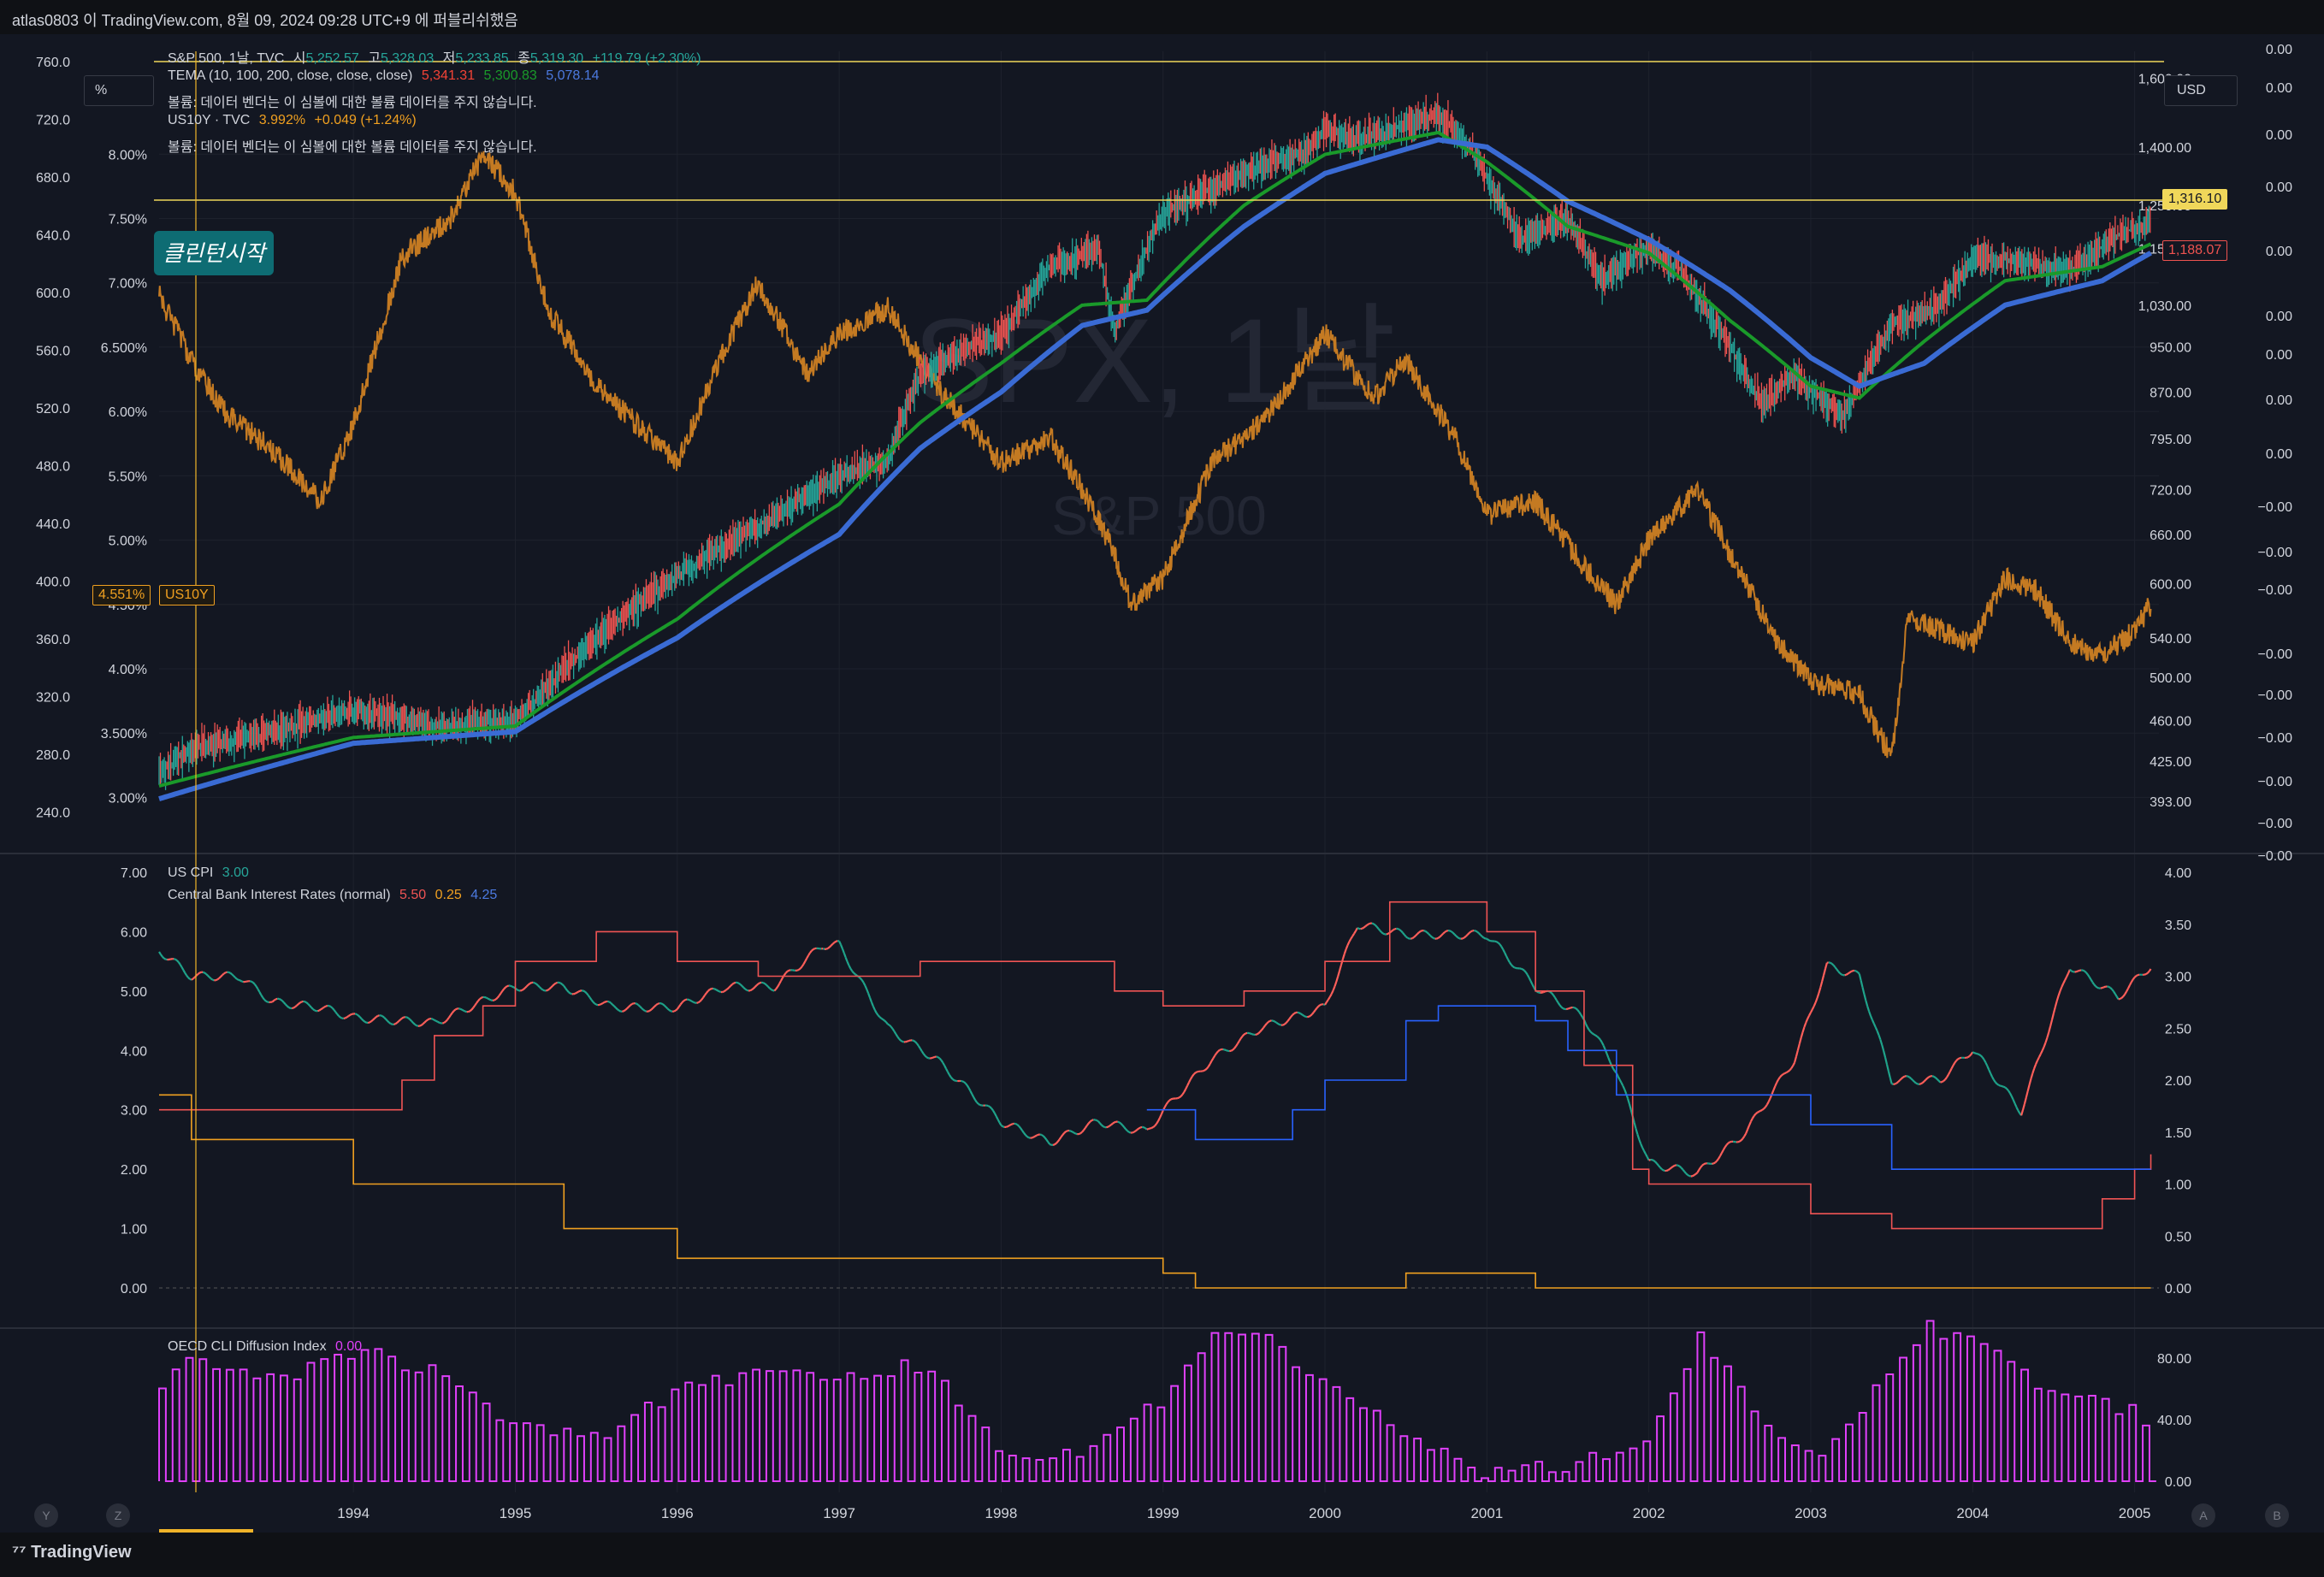 Image resolution: width=2324 pixels, height=1577 pixels. I want to click on cpi-axis-label: 1.00, so click(2178, 1185).